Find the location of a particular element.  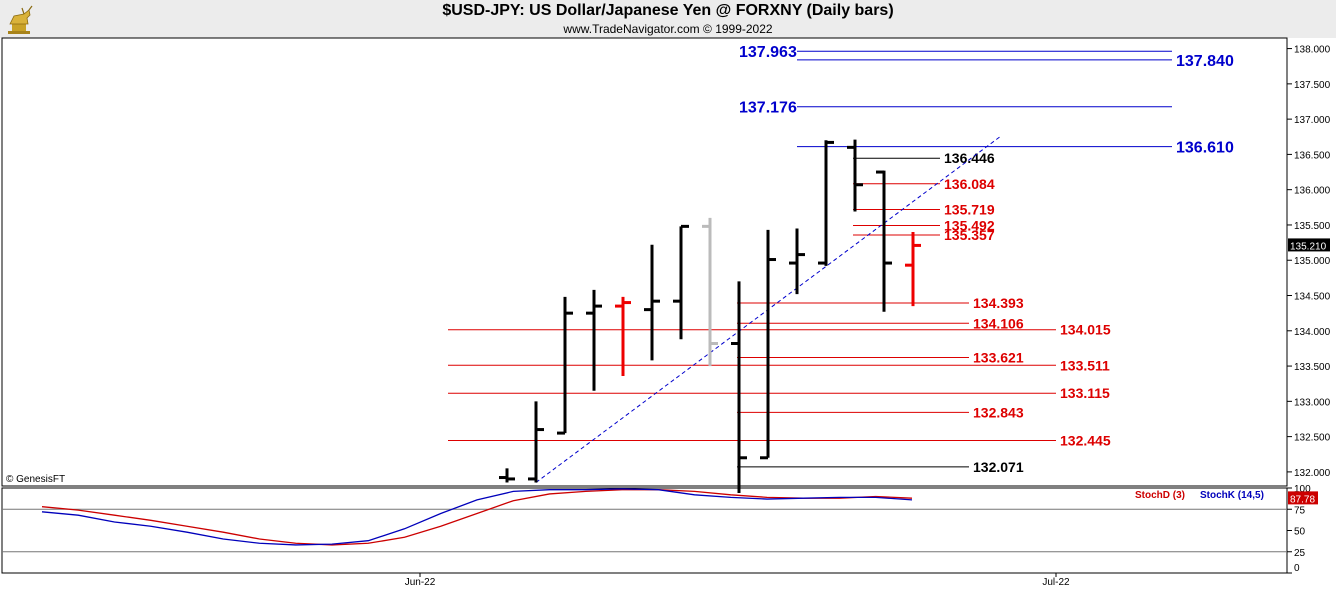

stoch-series-k is located at coordinates (477, 517).